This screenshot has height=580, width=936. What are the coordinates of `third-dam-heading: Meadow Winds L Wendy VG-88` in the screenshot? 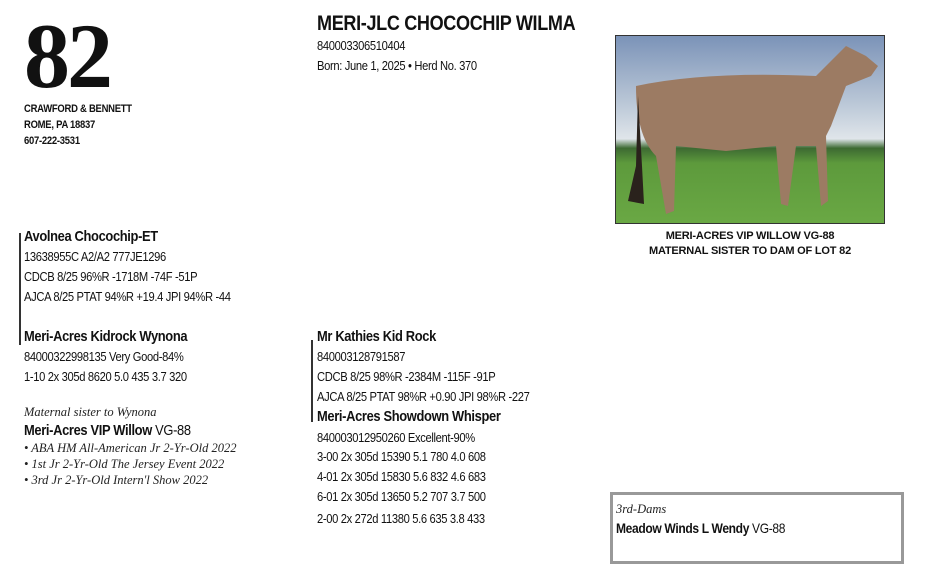 It's located at (700, 528).